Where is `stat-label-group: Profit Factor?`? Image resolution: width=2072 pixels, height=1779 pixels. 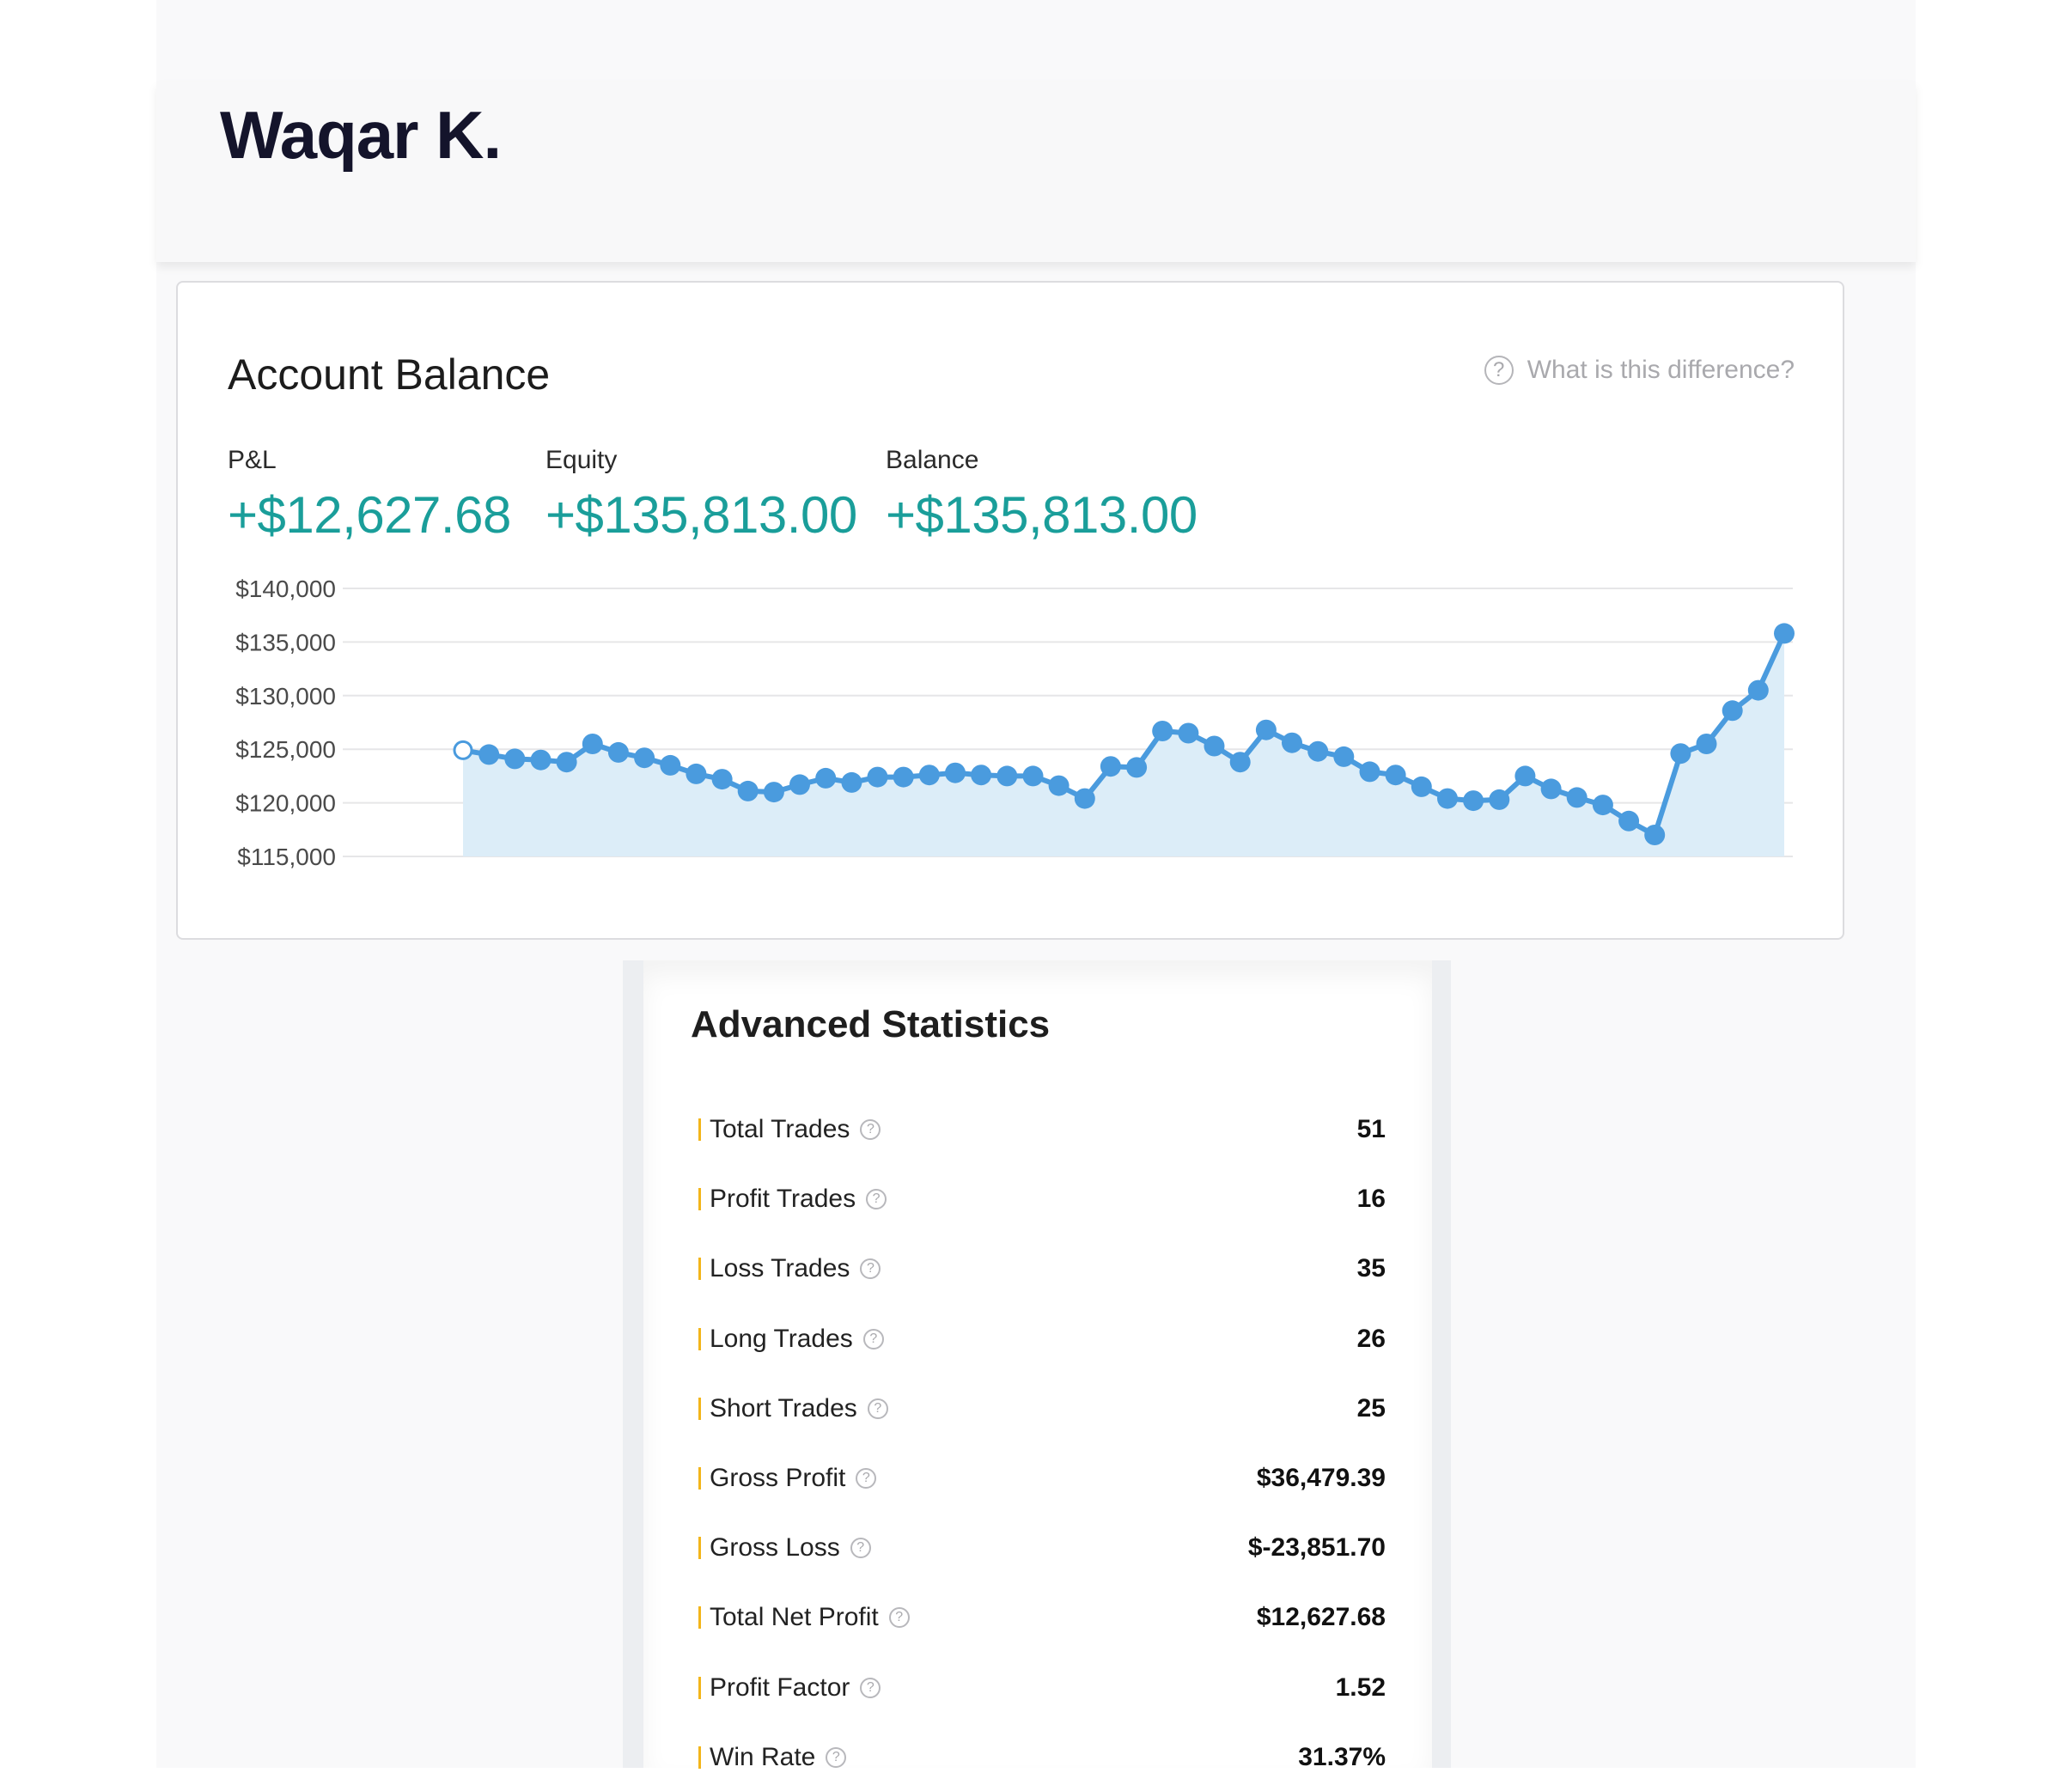 stat-label-group: Profit Factor? is located at coordinates (789, 1688).